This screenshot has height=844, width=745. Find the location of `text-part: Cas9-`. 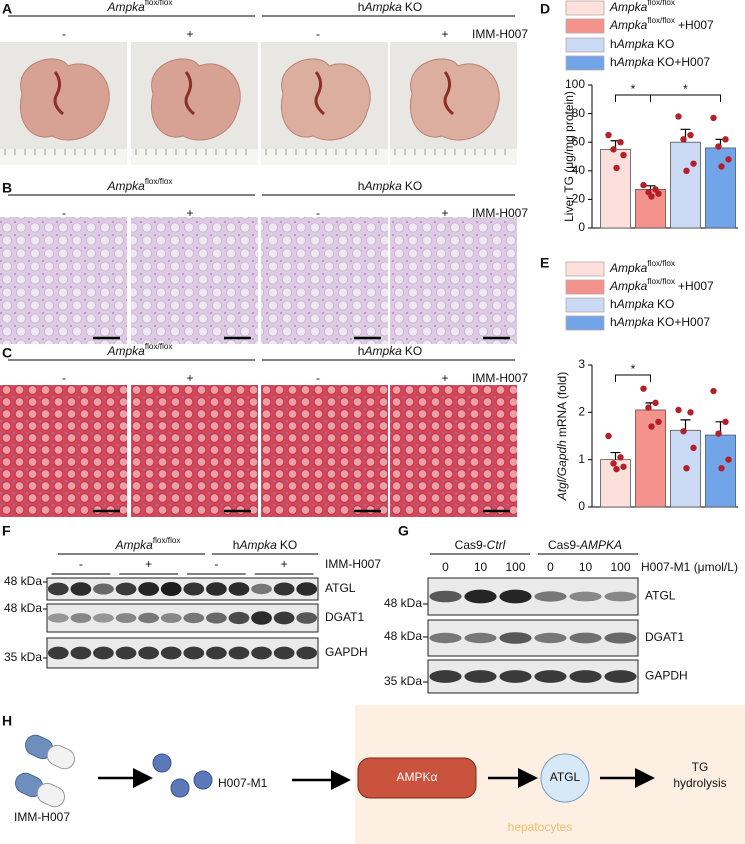

text-part: Cas9- is located at coordinates (564, 545).